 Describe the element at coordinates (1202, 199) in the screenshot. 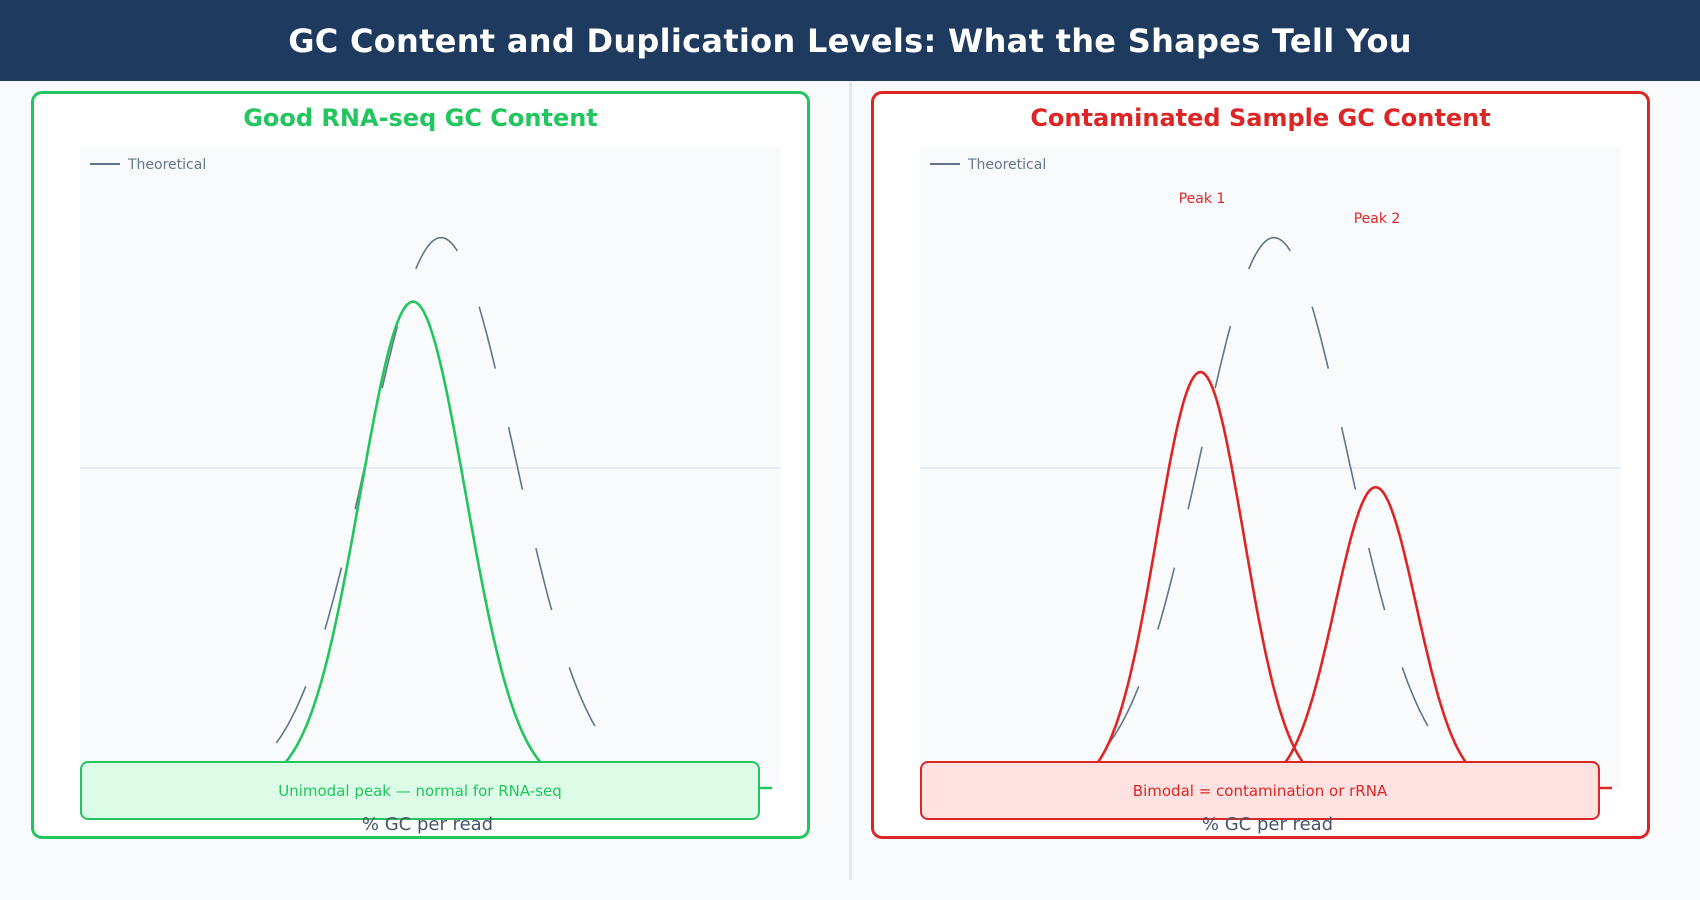

I see `peak-1-annotation: Peak 1` at that location.